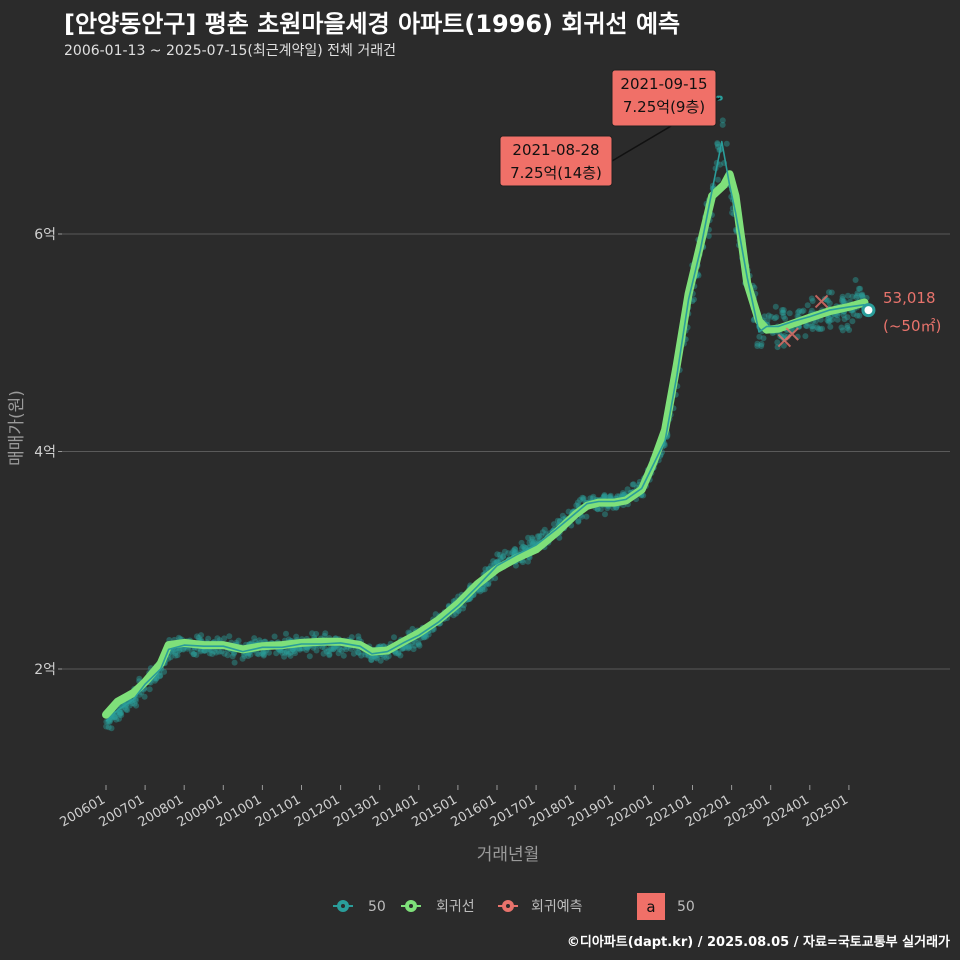 This screenshot has width=960, height=960. I want to click on x-axis-title: 거래년월, so click(508, 855).